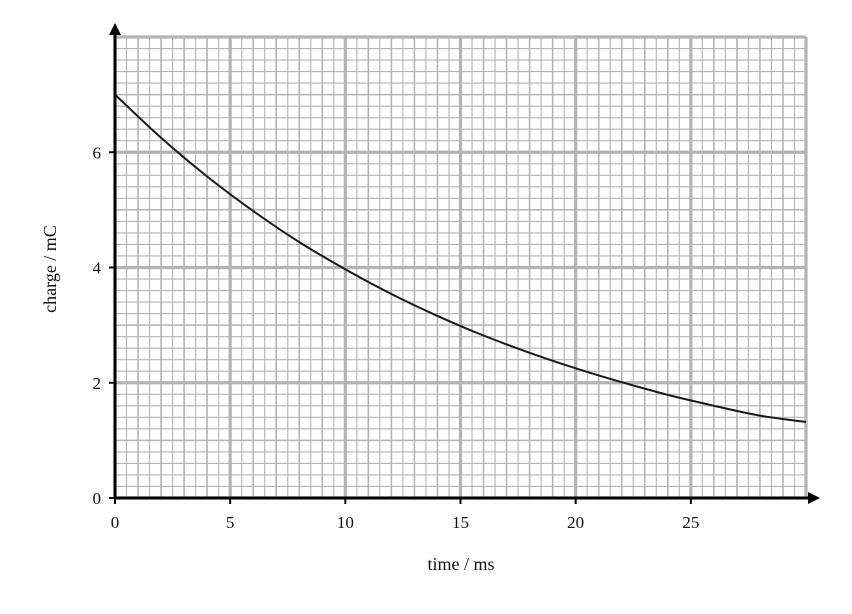 The image size is (852, 614). I want to click on x-tick-label: 10, so click(345, 522).